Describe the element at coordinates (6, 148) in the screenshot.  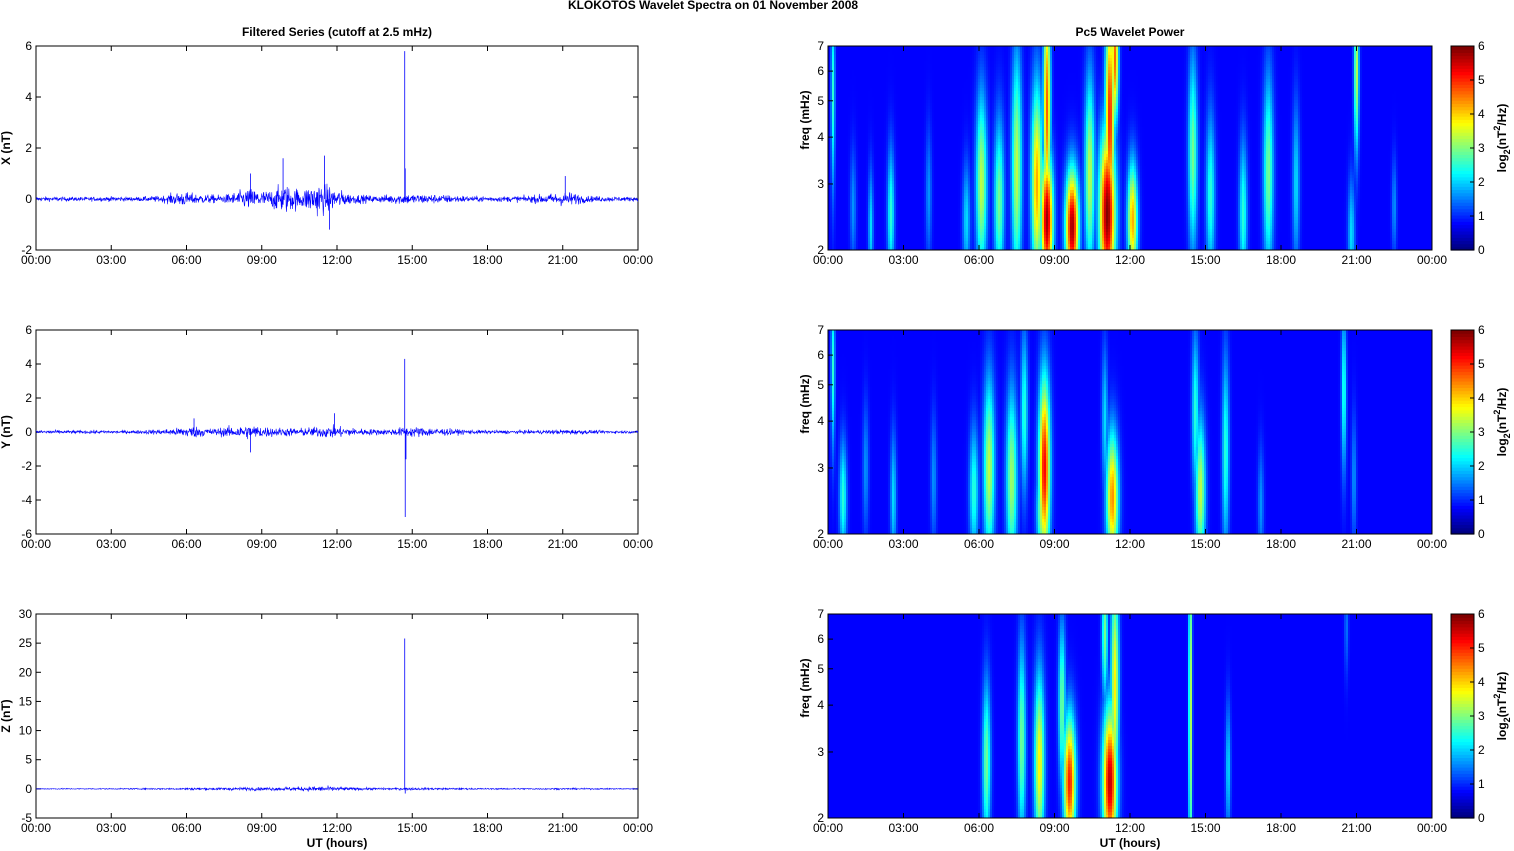
I see `y-axis-label: X (nT)` at that location.